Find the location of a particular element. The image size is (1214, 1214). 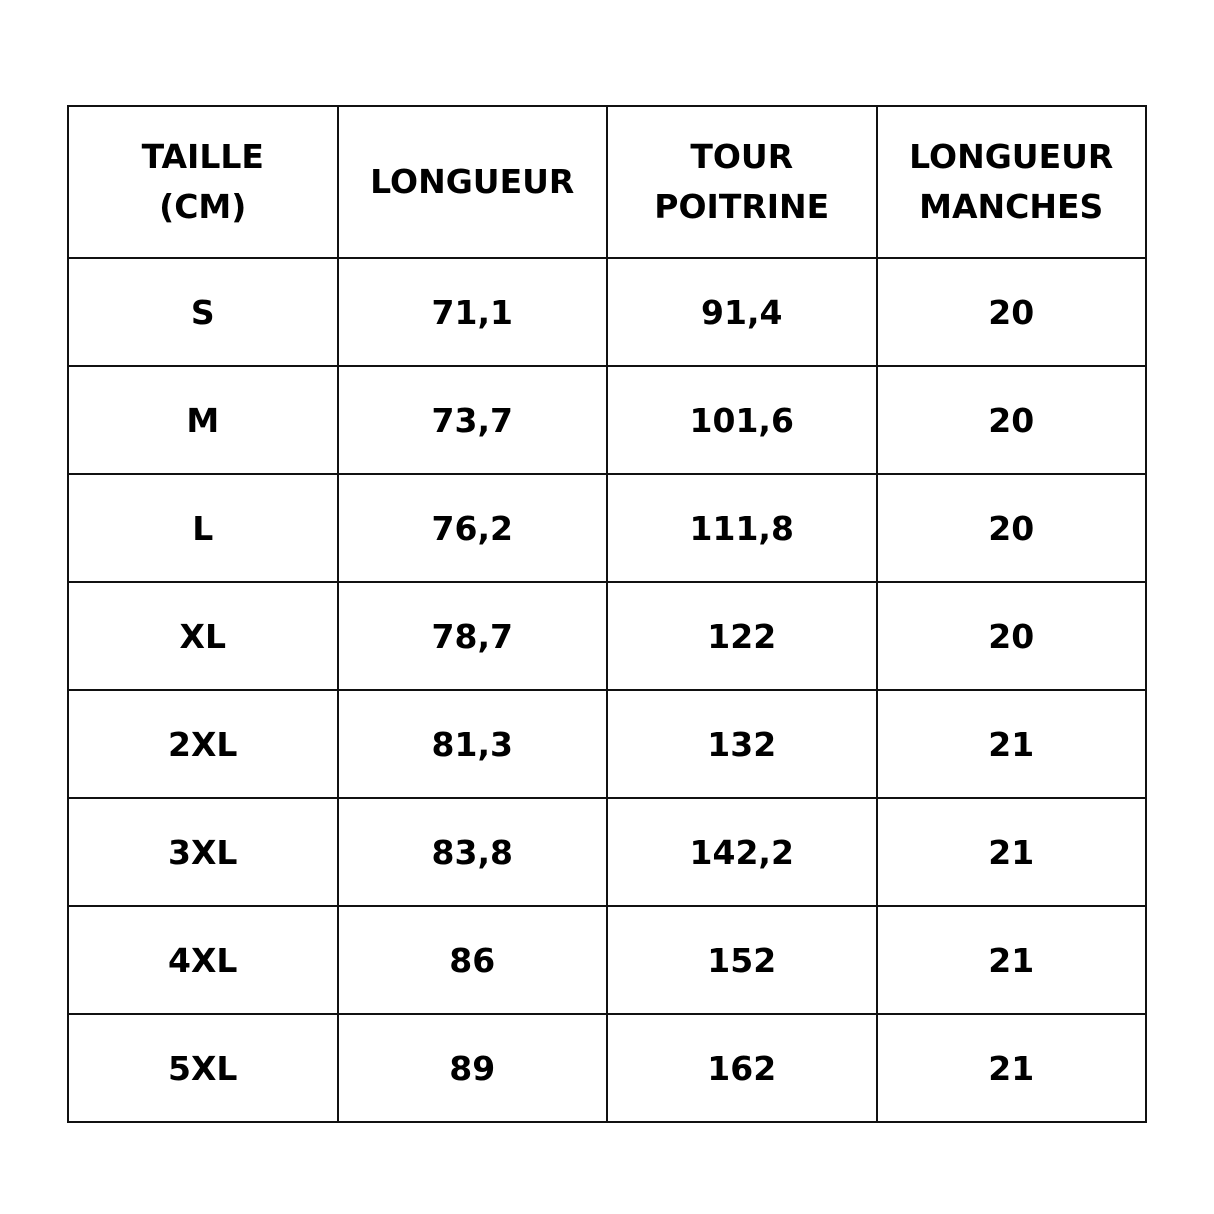

table-row: L 76,2 111,8 20 is located at coordinates (607, 528).